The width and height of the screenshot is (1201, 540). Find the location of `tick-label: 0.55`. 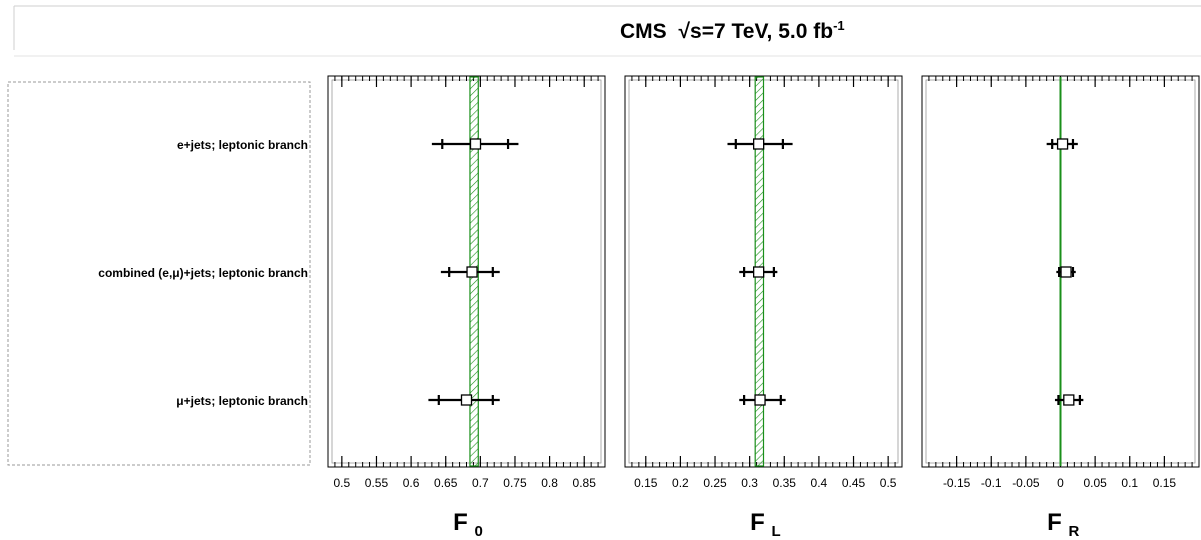

tick-label: 0.55 is located at coordinates (377, 483).